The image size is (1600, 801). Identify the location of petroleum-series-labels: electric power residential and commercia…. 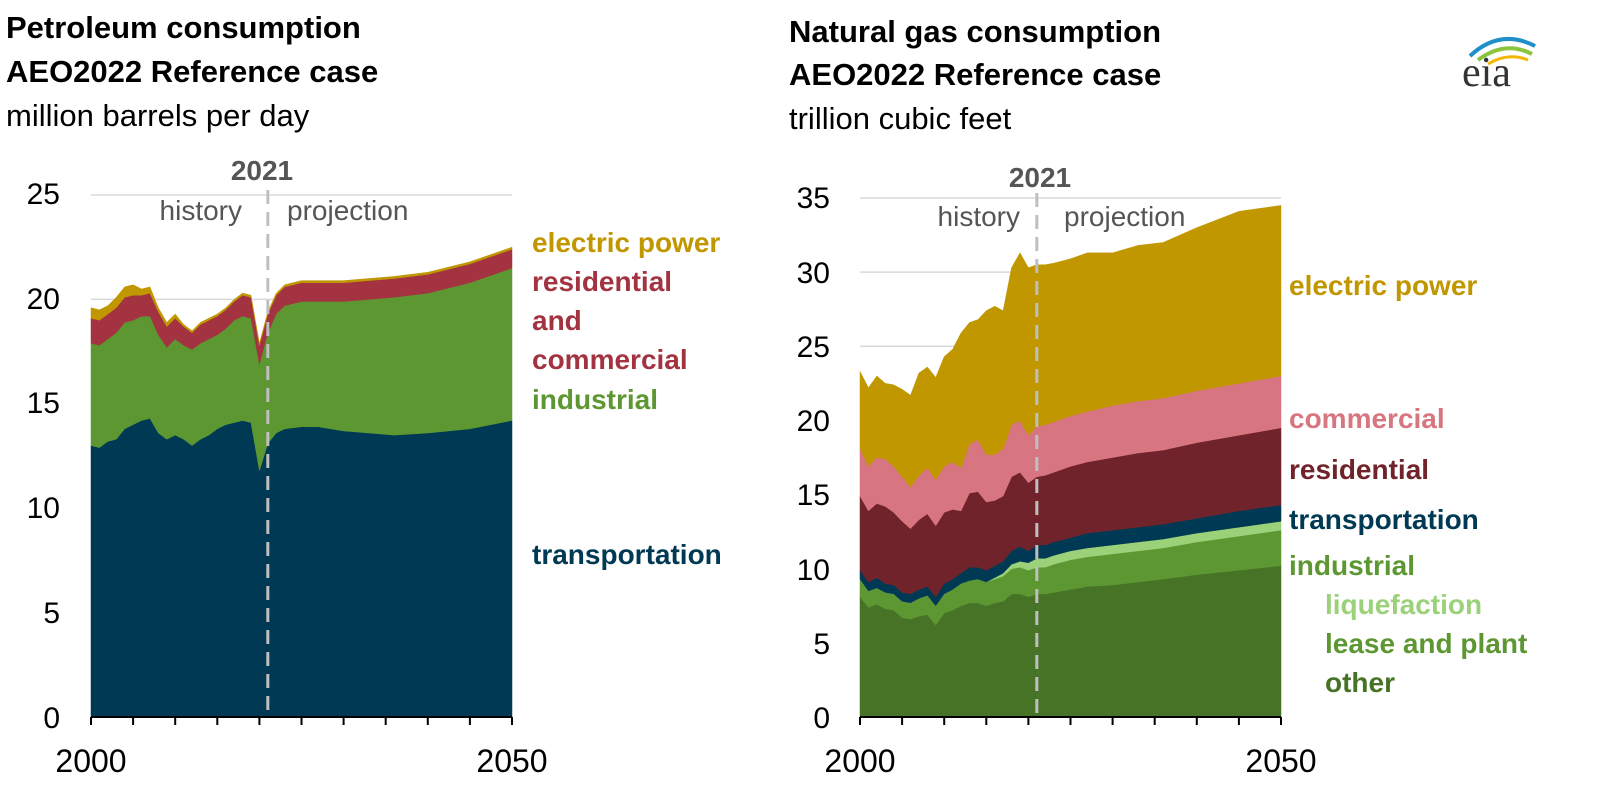
(627, 398).